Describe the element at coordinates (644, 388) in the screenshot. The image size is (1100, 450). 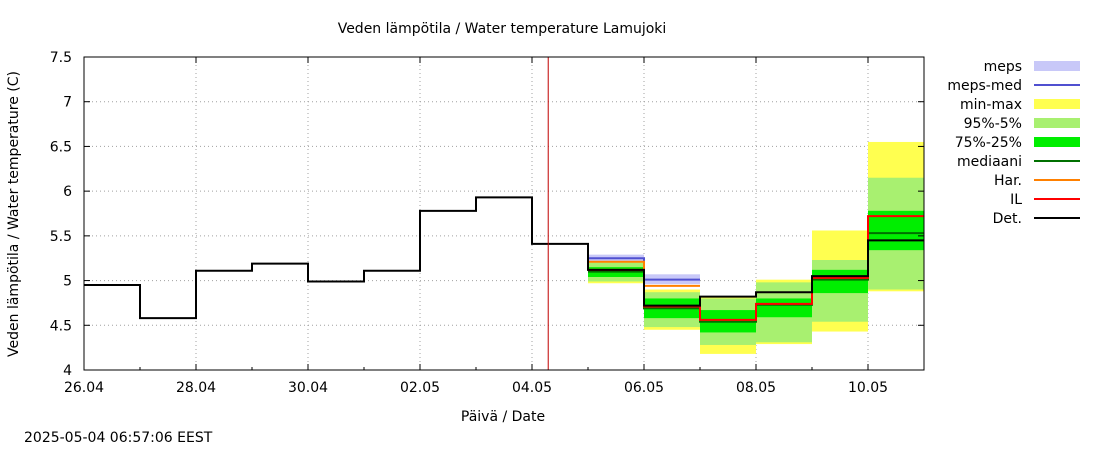
I see `x-tick-label: 06.05` at that location.